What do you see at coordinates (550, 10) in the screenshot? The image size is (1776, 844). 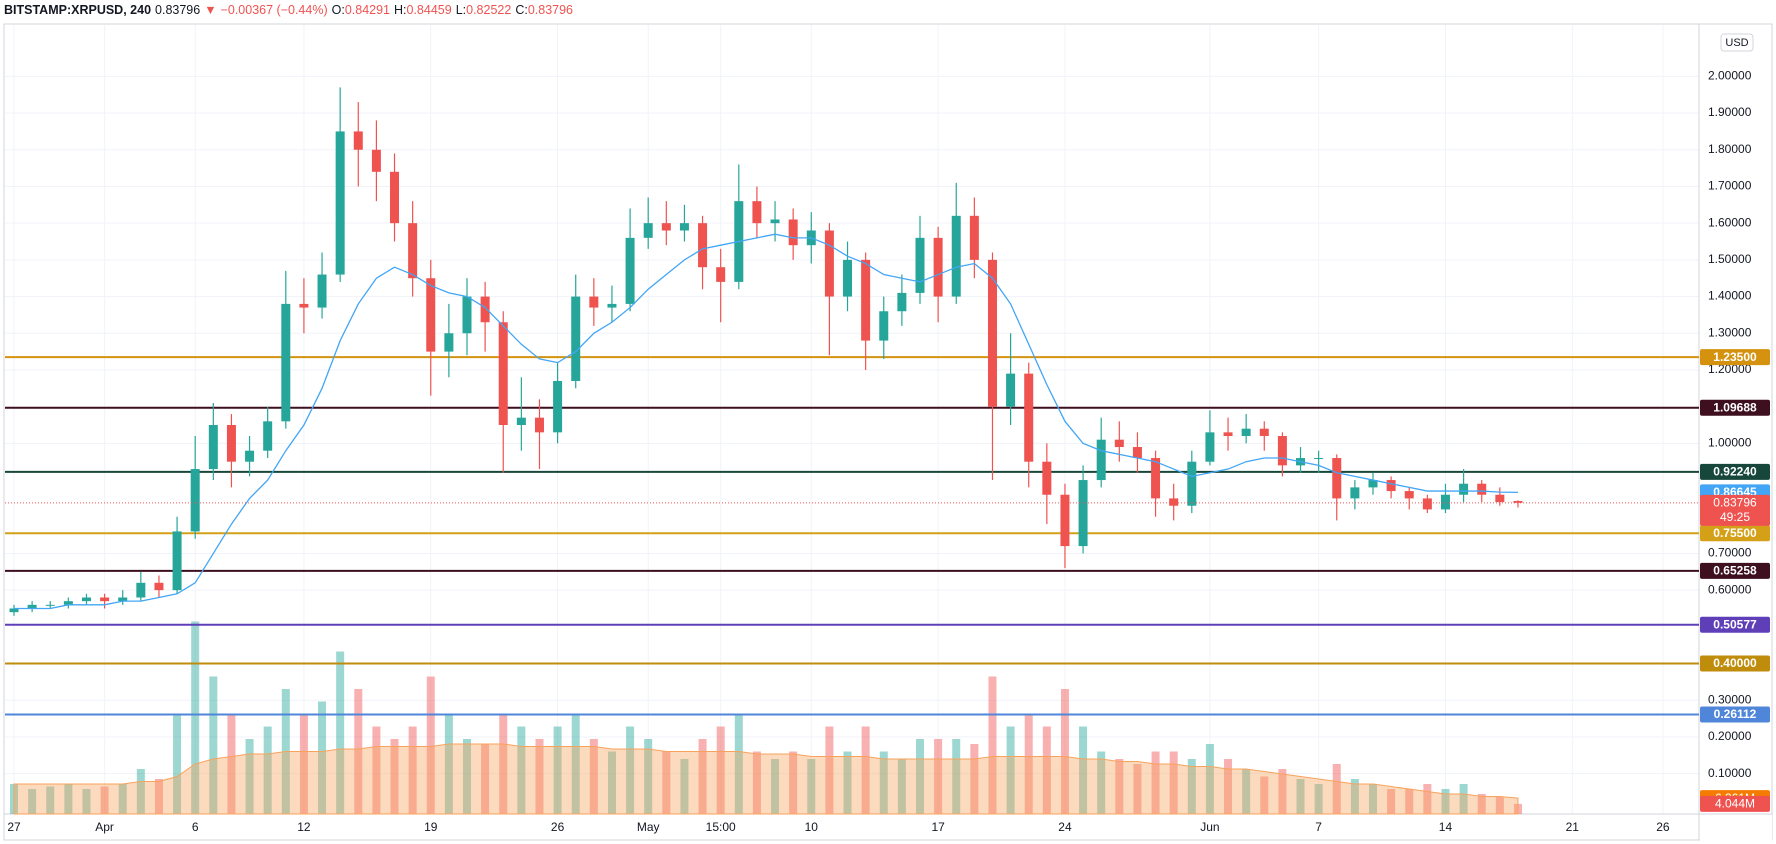 I see `ohlc-value: 0.83796` at bounding box center [550, 10].